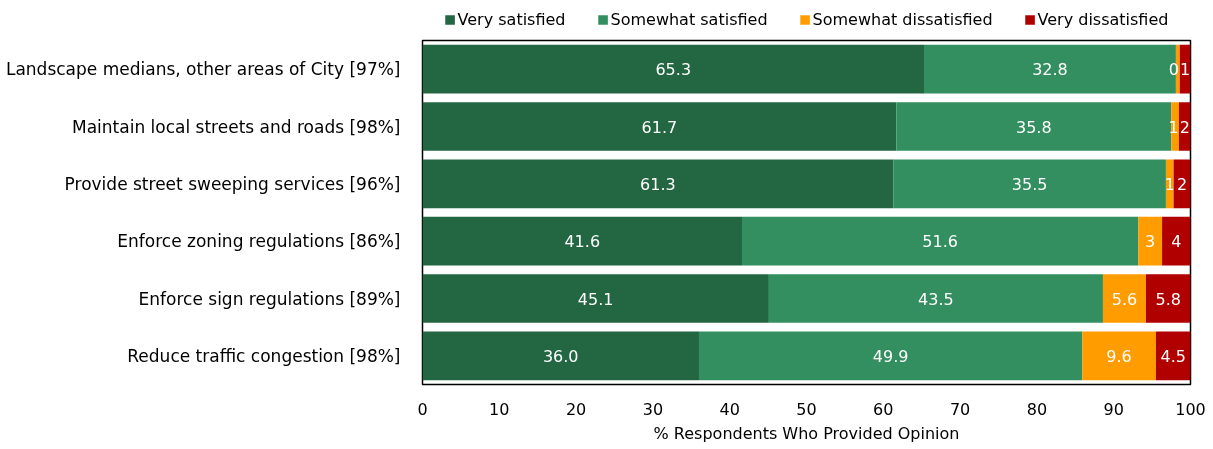  I want to click on x-tick-label: 90, so click(1113, 409).